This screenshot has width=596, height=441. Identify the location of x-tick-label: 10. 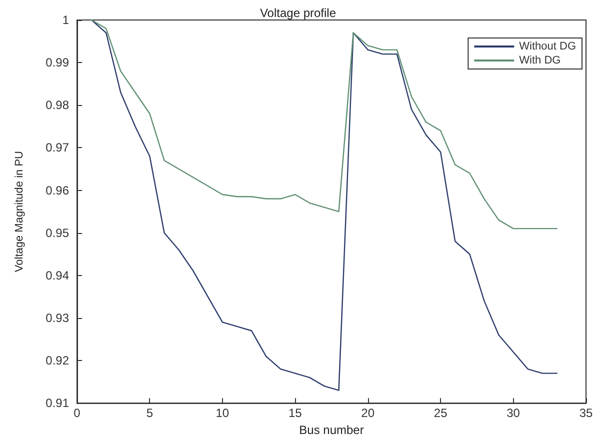
(223, 413).